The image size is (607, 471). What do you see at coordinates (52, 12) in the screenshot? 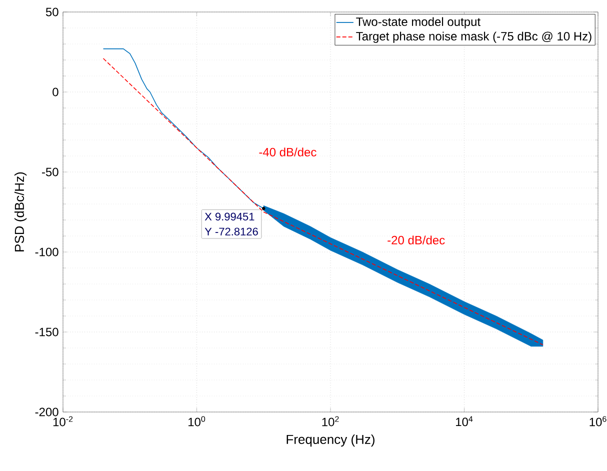
I see `y-tick-label: 50` at bounding box center [52, 12].